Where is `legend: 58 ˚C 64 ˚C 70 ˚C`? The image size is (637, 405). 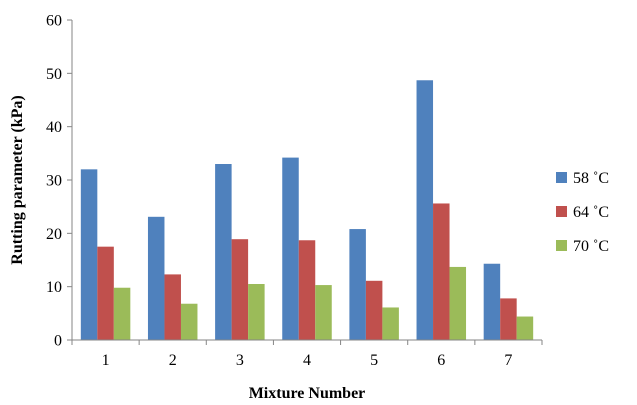 legend: 58 ˚C 64 ˚C 70 ˚C is located at coordinates (582, 212).